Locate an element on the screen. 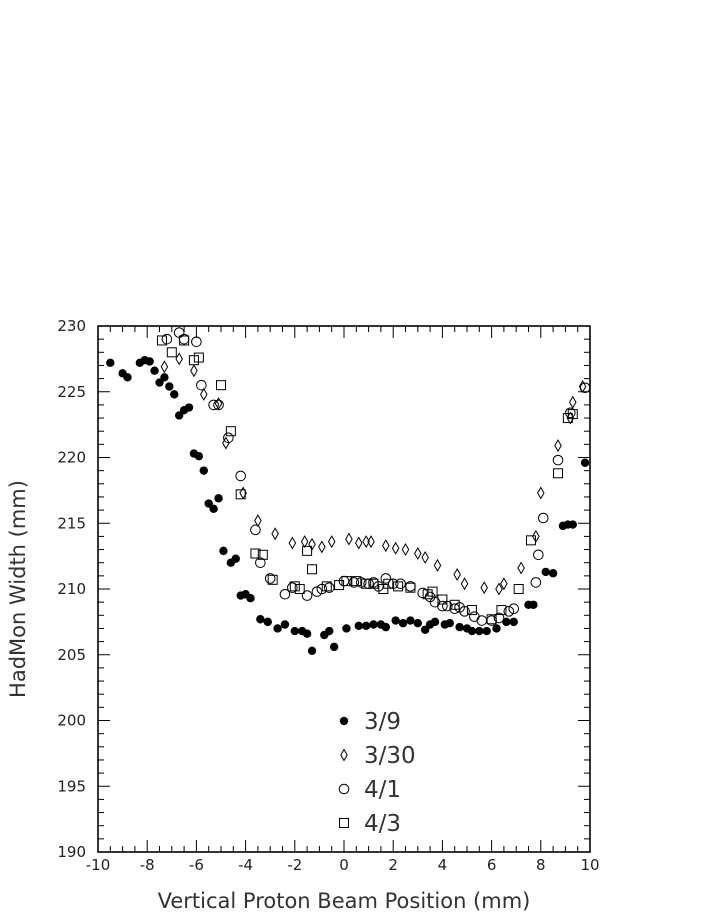  legend-label: 4/1 is located at coordinates (382, 790).